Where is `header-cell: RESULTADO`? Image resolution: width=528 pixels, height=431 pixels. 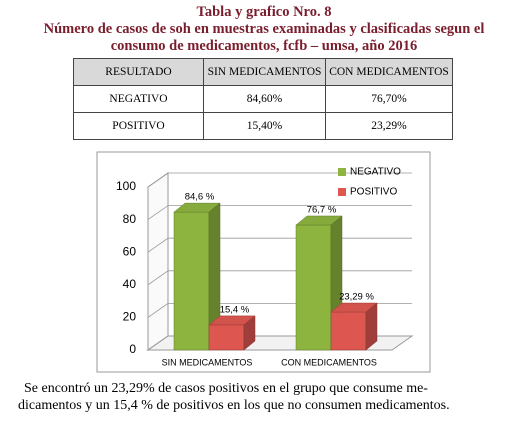
header-cell: RESULTADO is located at coordinates (138, 72).